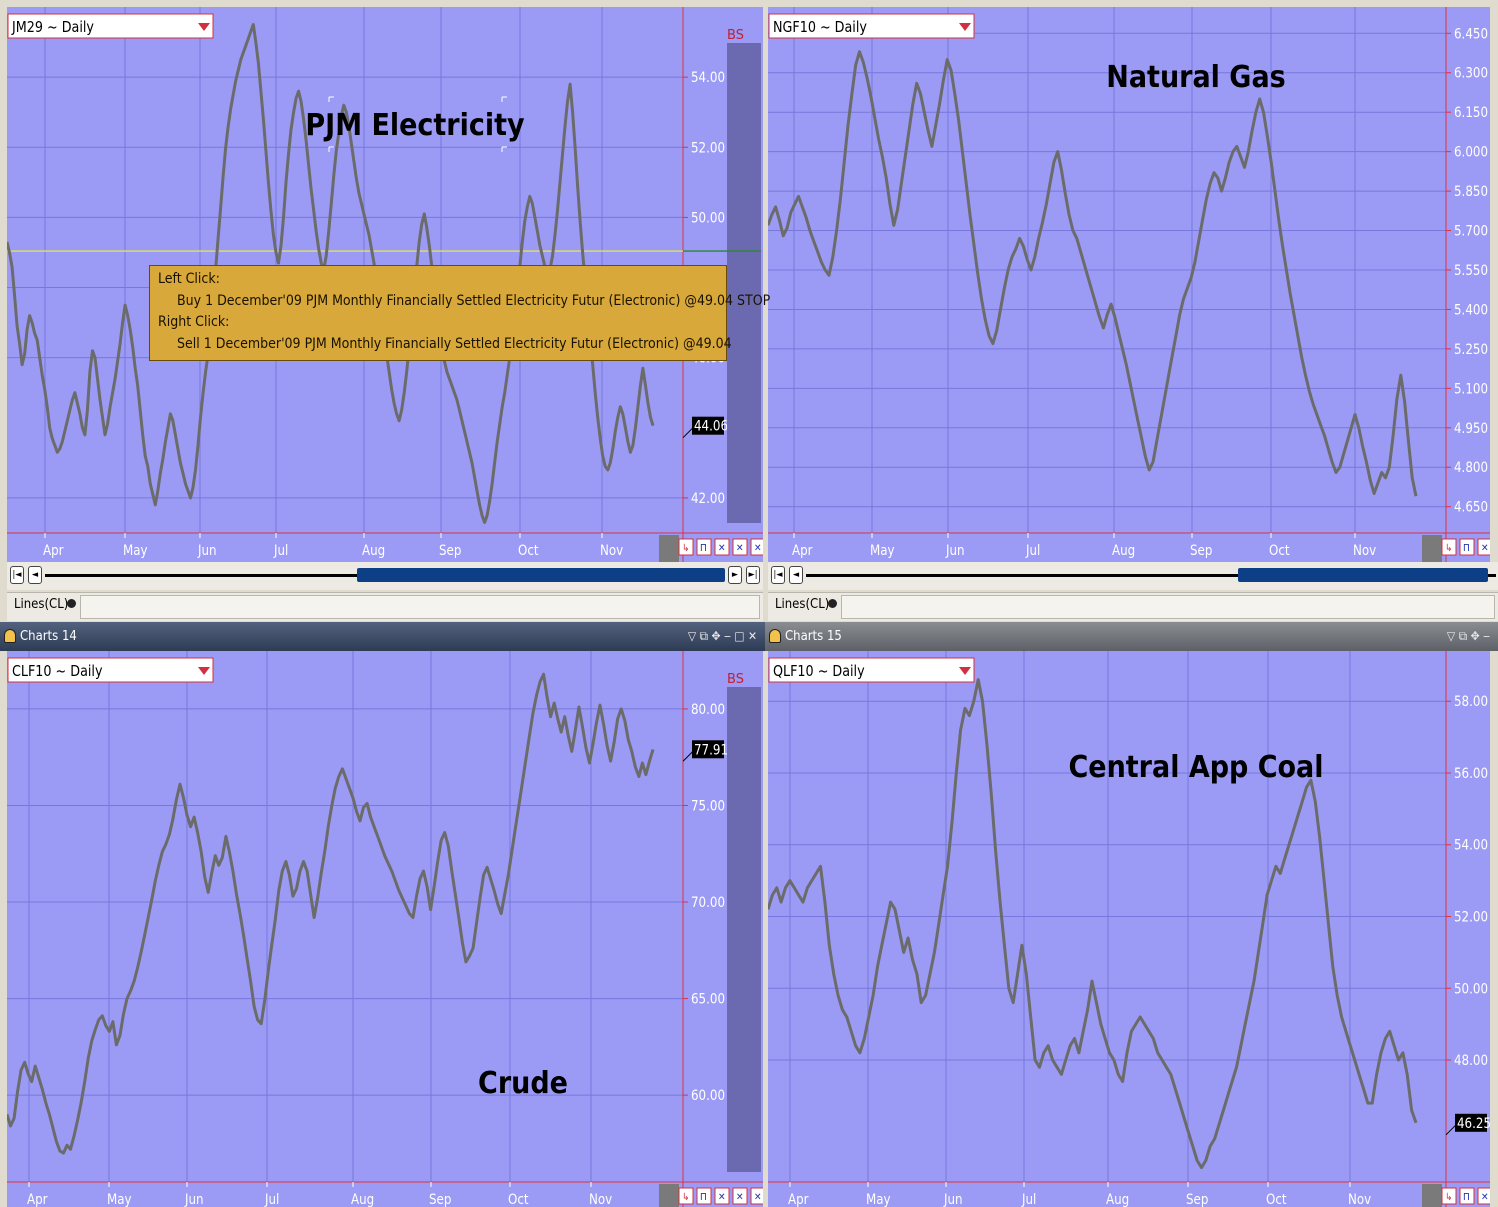 The image size is (1498, 1207). Describe the element at coordinates (735, 575) in the screenshot. I see `scroll-right-button: ►` at that location.